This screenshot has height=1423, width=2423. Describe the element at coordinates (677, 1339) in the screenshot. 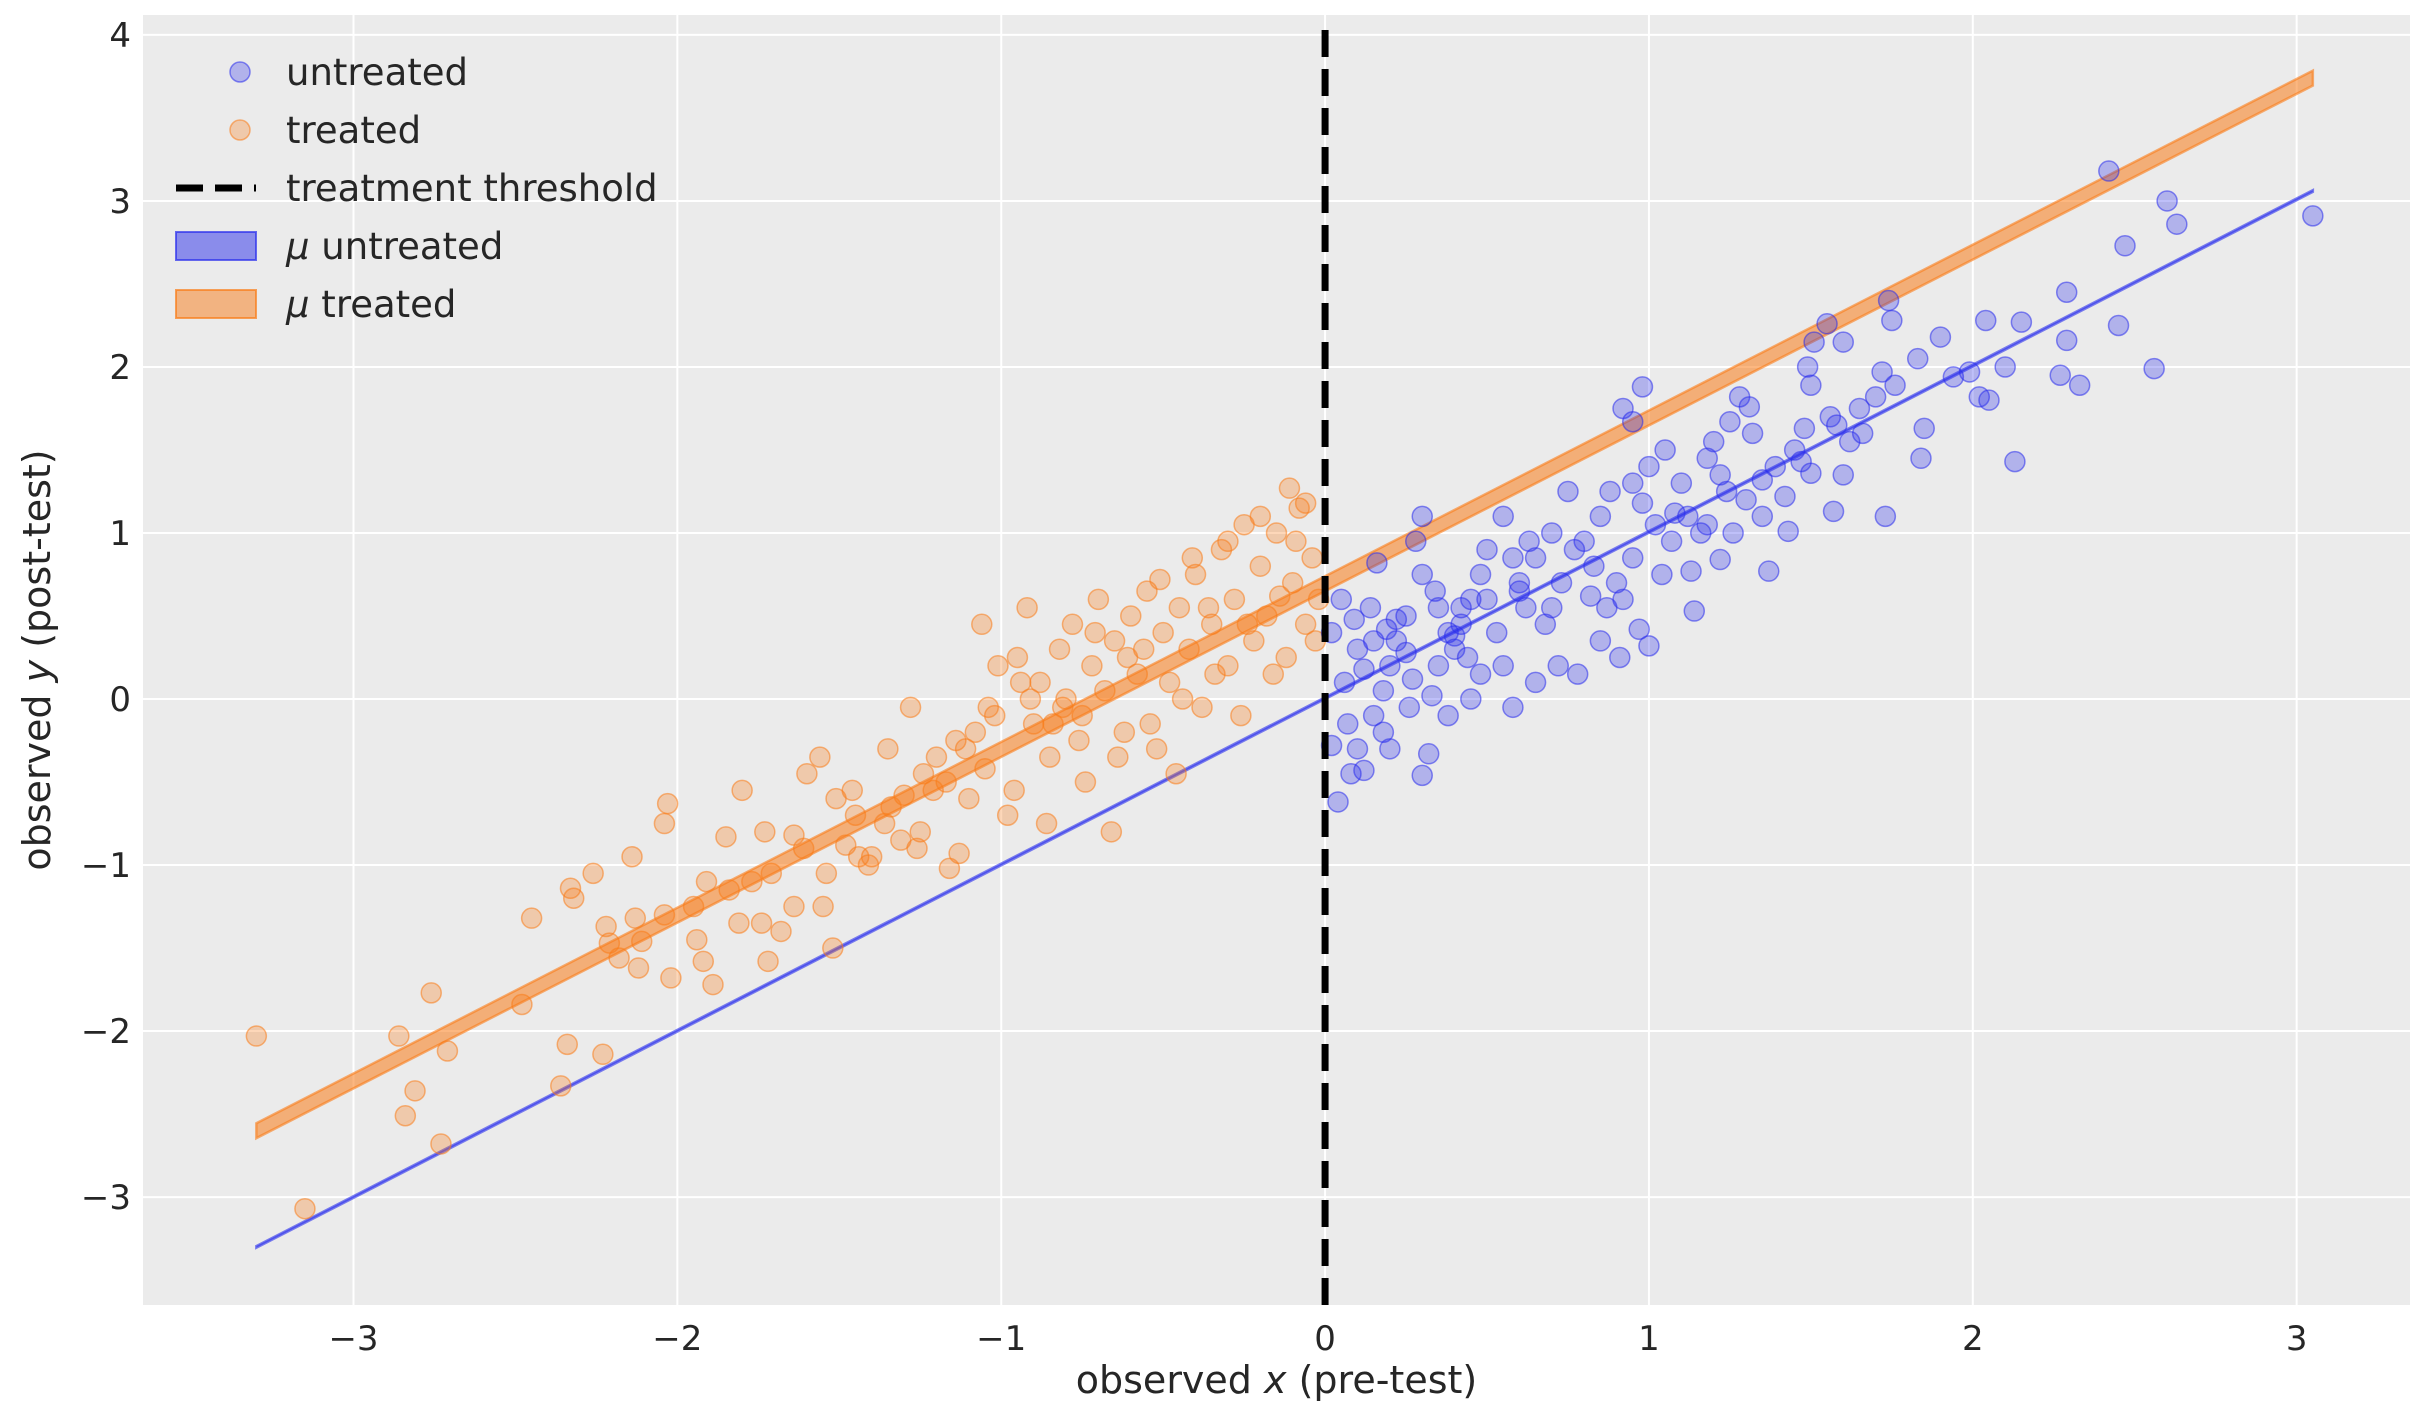

I see `x-tick-label: −2` at that location.